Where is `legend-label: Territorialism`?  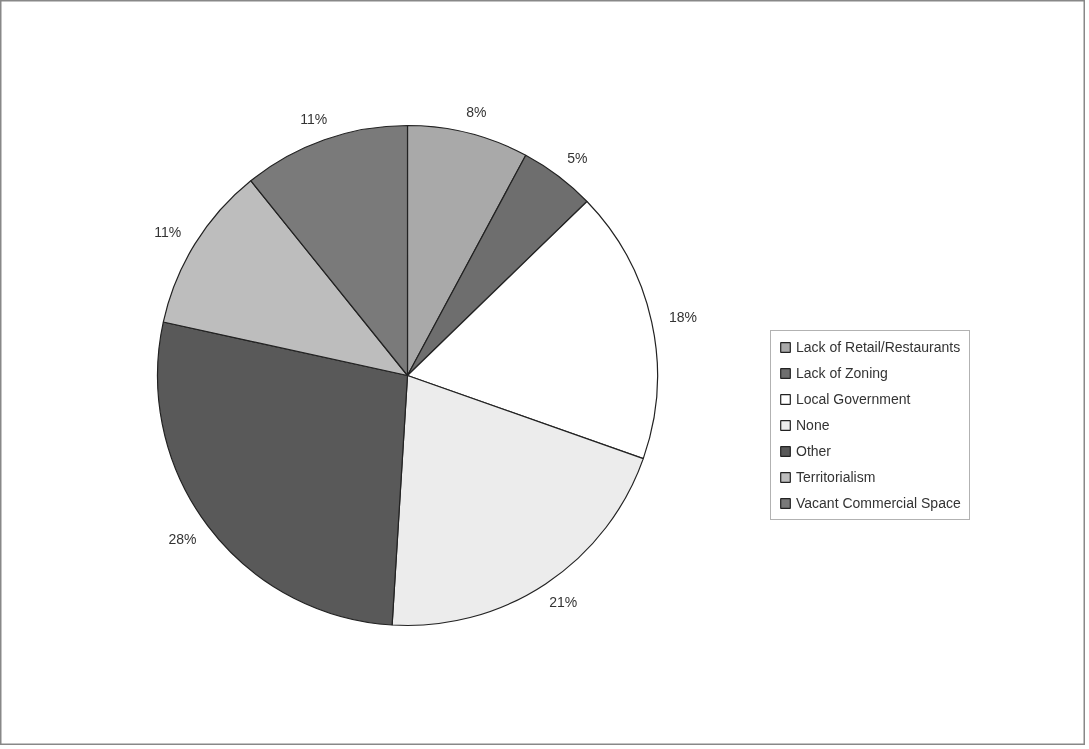 legend-label: Territorialism is located at coordinates (836, 477).